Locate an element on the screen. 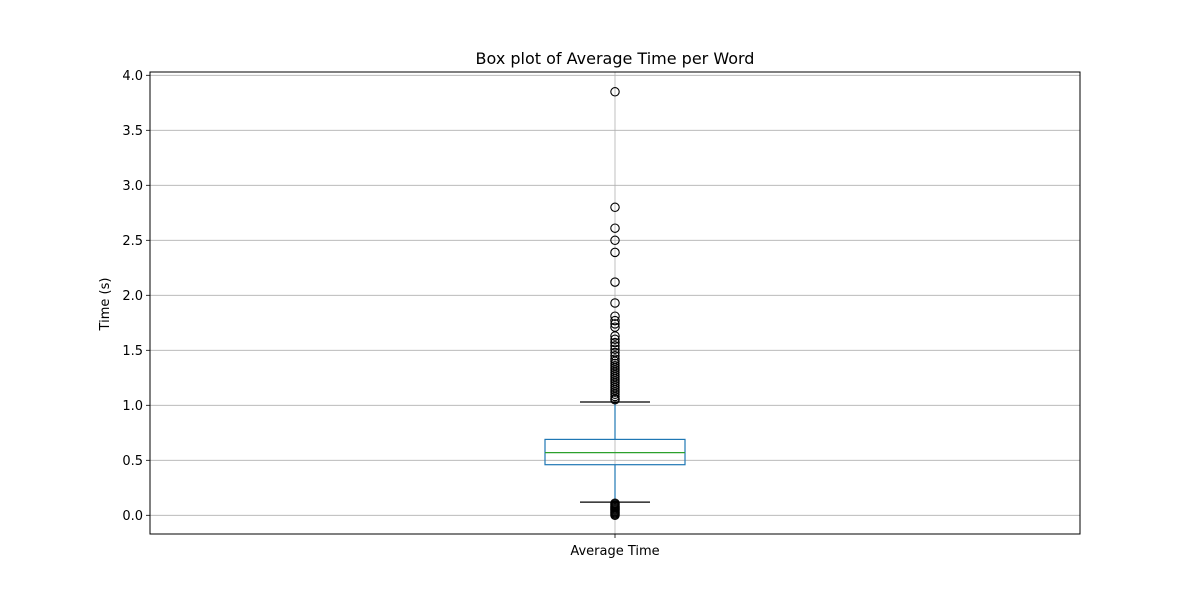 Image resolution: width=1200 pixels, height=600 pixels. box-plot is located at coordinates (615, 304).